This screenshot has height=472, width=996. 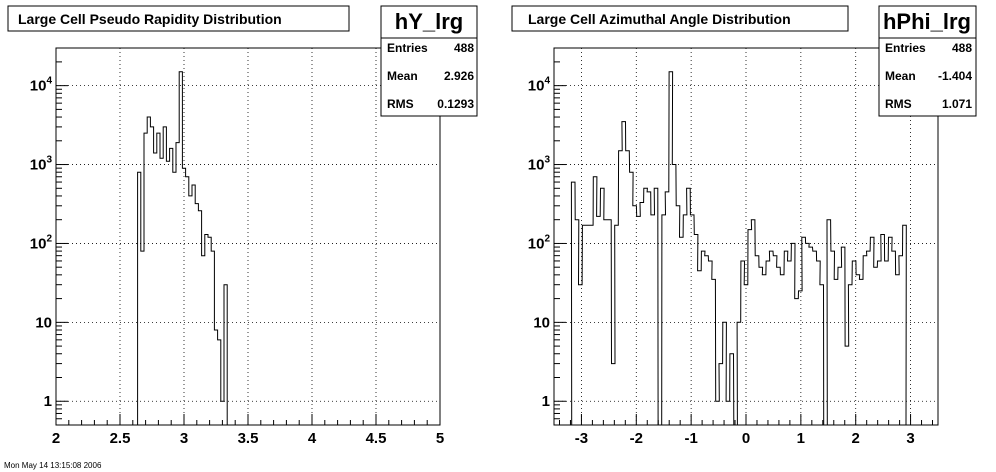 I want to click on right-x-tick-labels: -3 -2 -1 0 1 2 3, so click(x=745, y=438).